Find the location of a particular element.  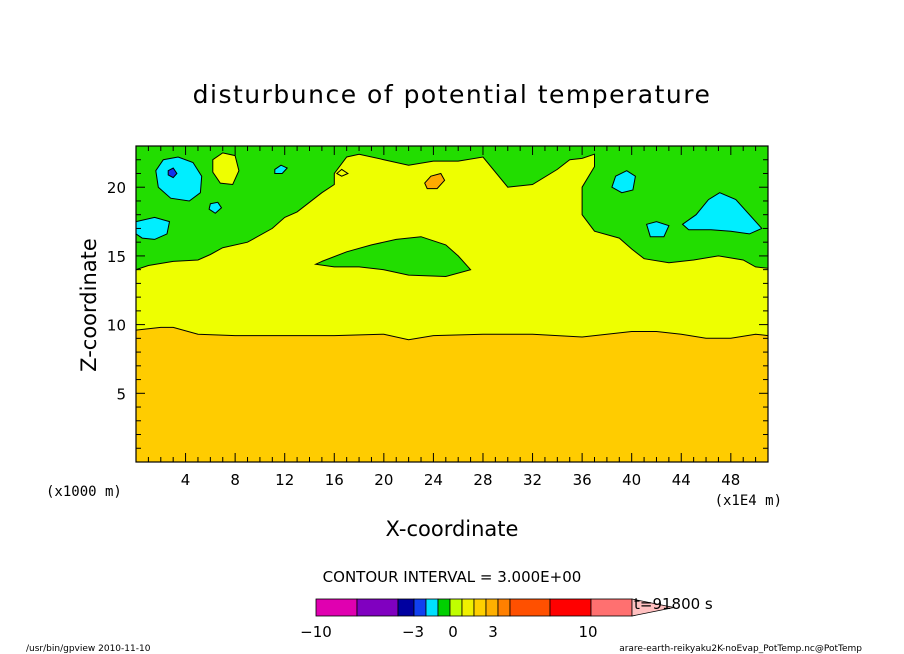

x-tick-label: 16 is located at coordinates (334, 480).